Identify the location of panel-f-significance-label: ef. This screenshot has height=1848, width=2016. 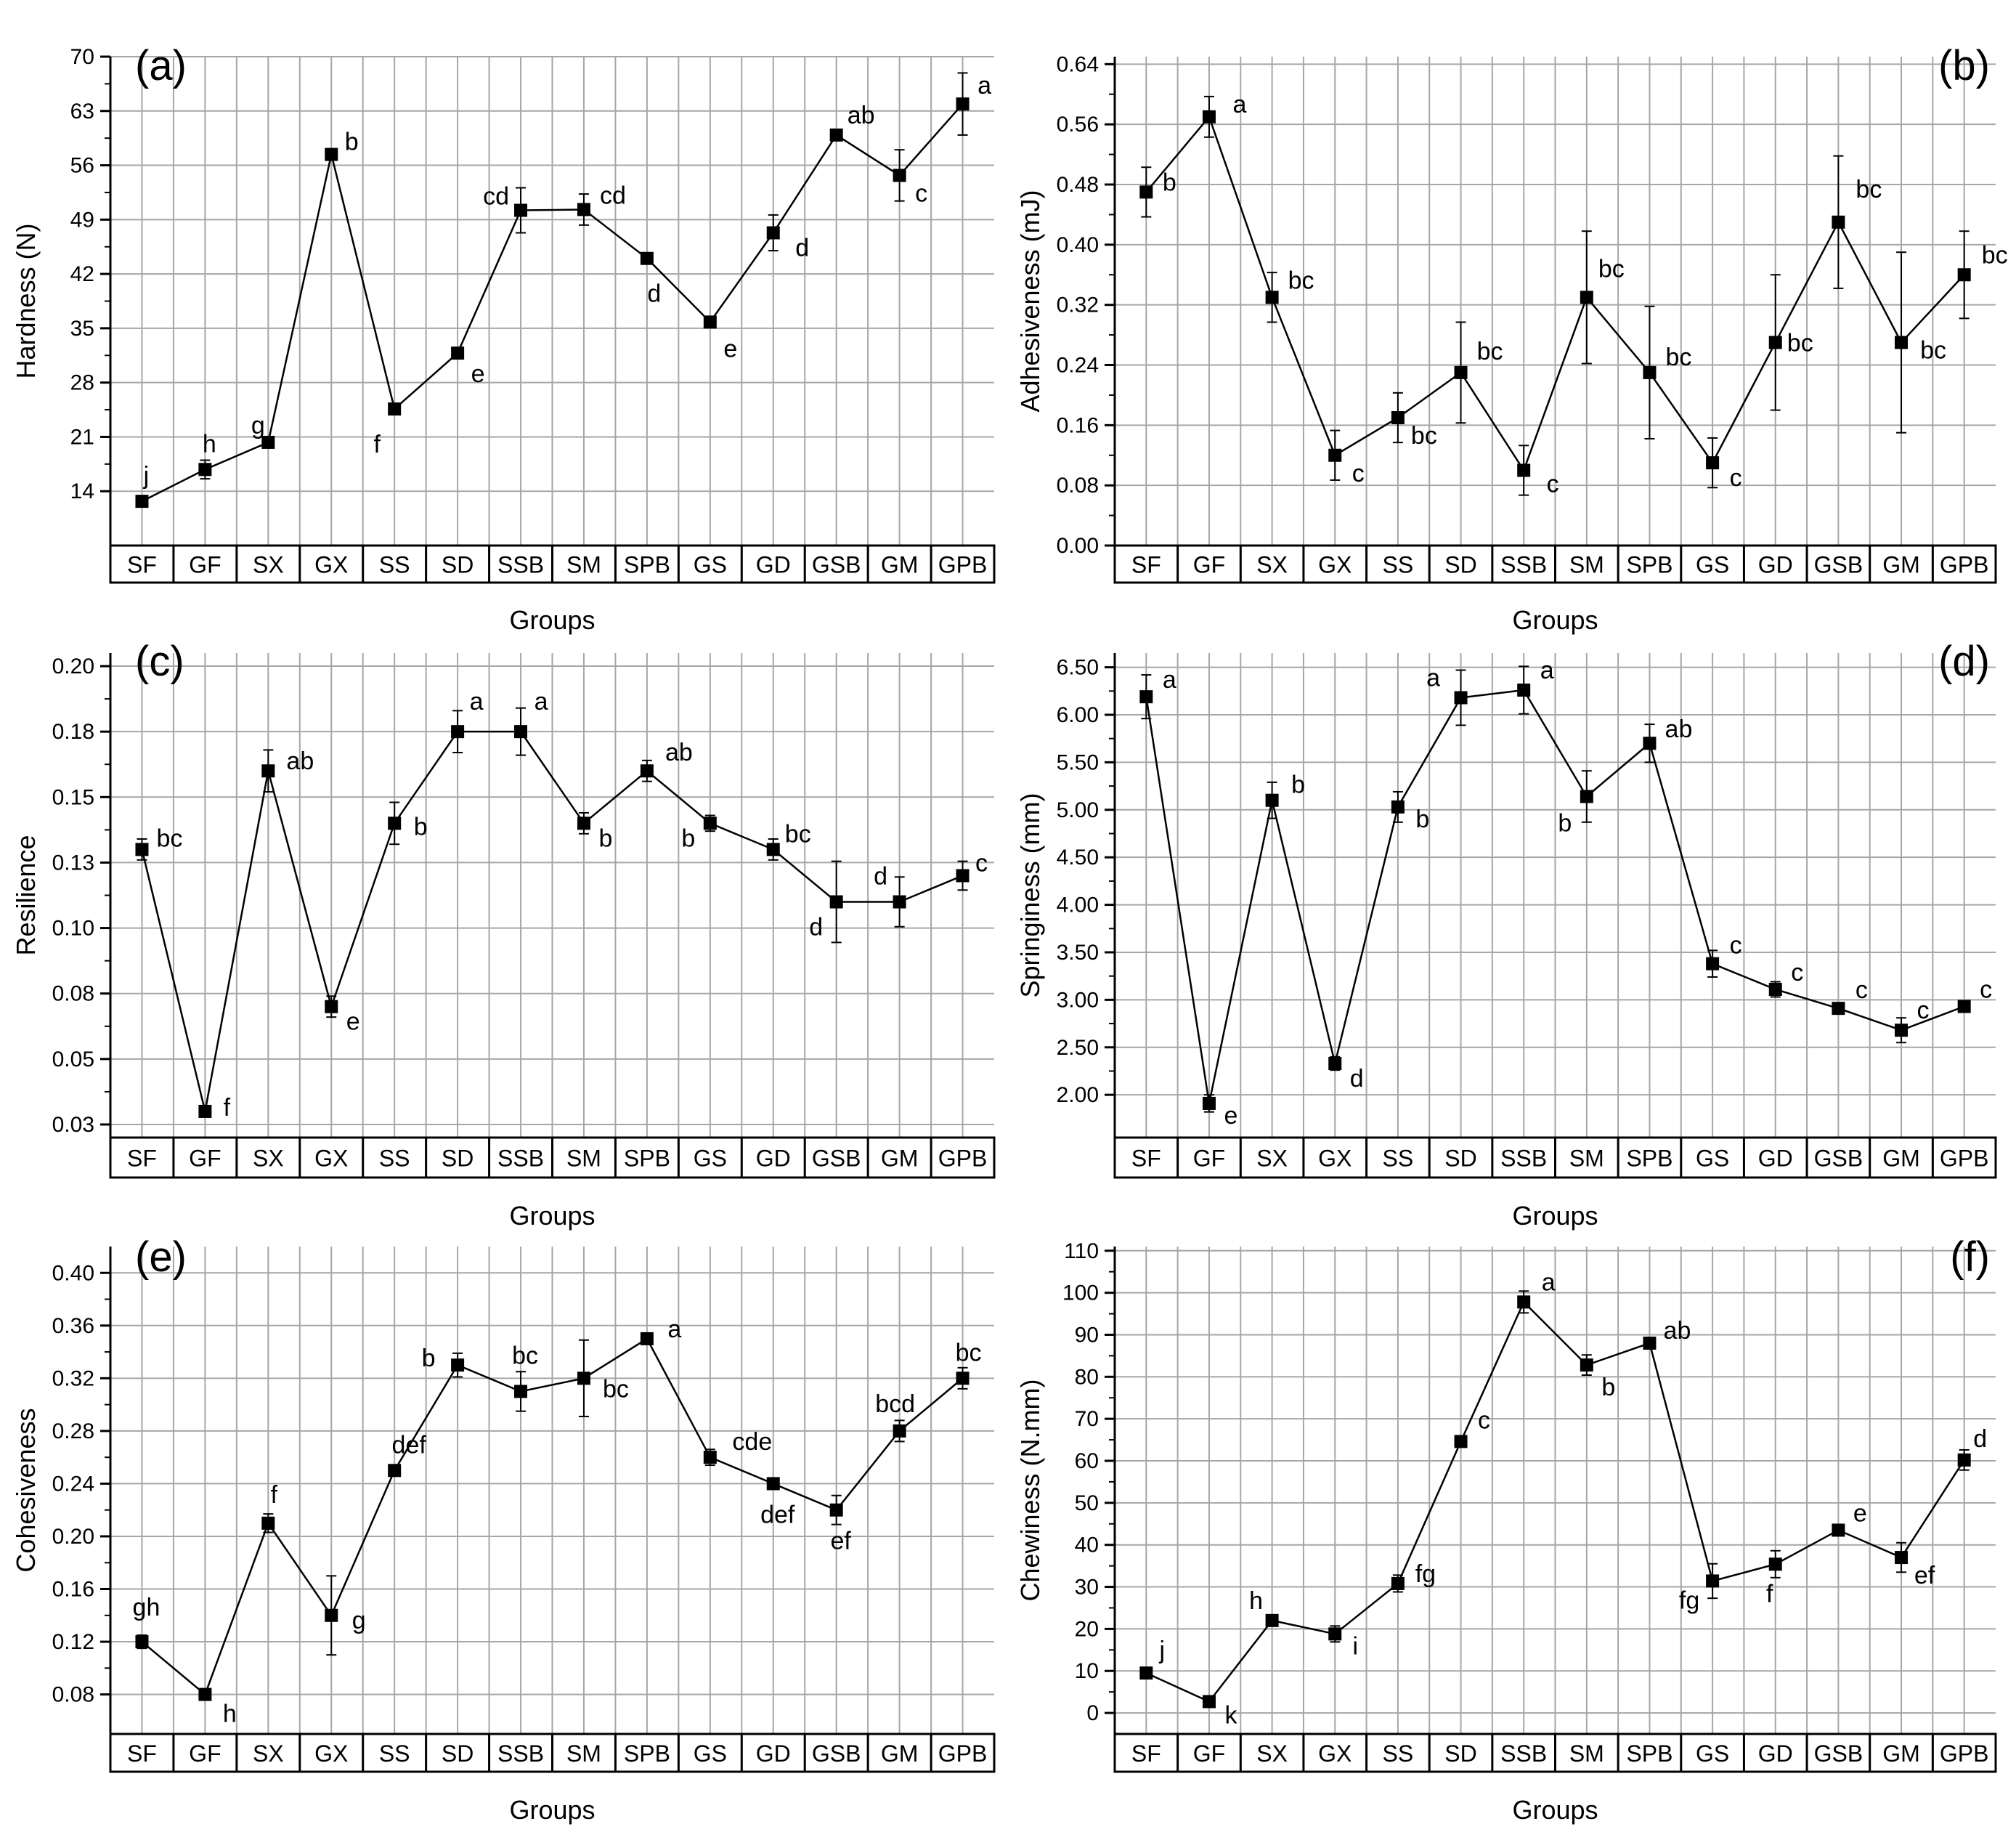
(1924, 1575).